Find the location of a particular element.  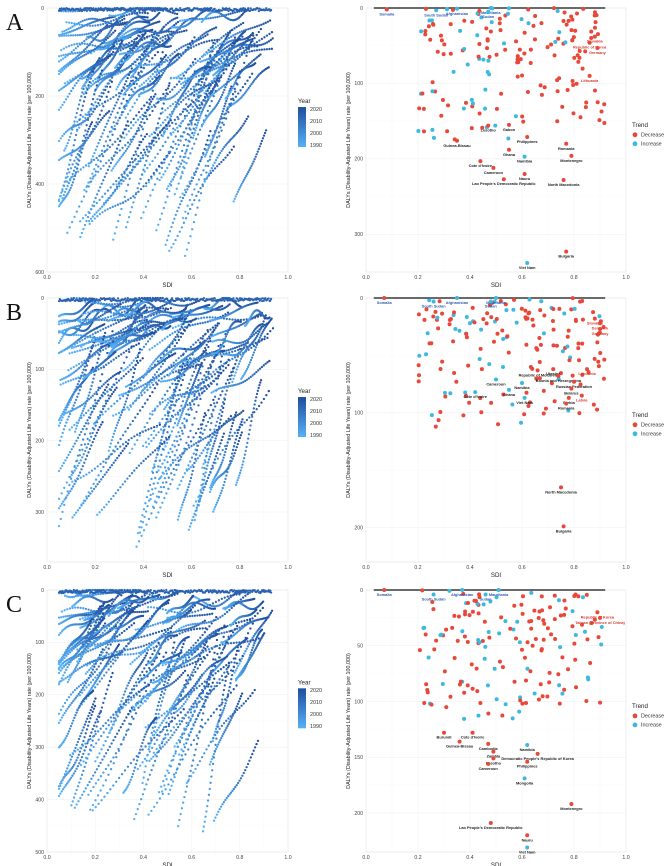

y-tick-label: 200 is located at coordinates (39, 97).